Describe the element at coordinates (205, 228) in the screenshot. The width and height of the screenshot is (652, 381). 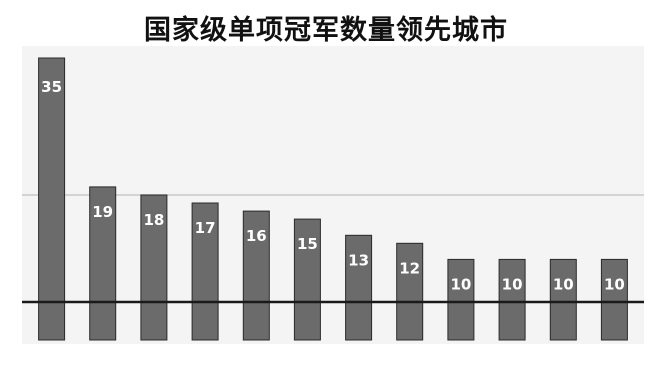
I see `data-label: 17` at that location.